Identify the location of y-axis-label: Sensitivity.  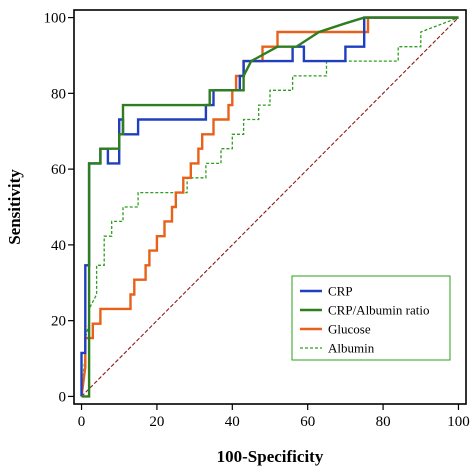
(14, 207).